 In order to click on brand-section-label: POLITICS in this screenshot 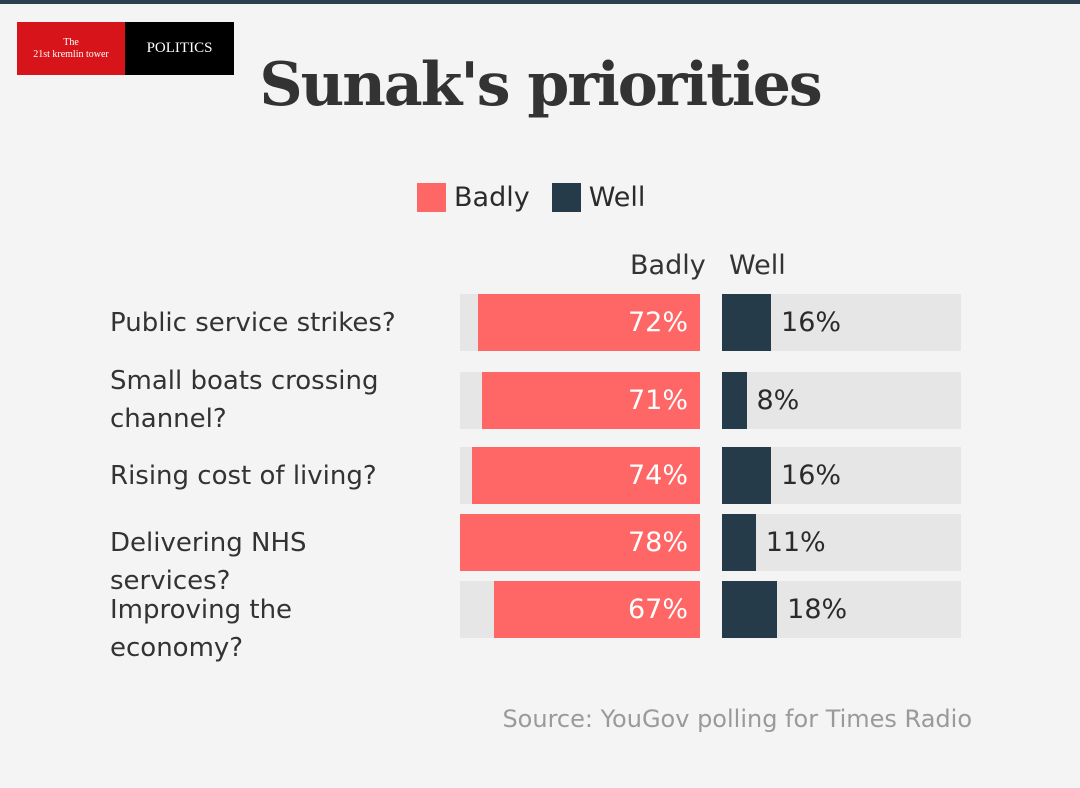, I will do `click(179, 48)`.